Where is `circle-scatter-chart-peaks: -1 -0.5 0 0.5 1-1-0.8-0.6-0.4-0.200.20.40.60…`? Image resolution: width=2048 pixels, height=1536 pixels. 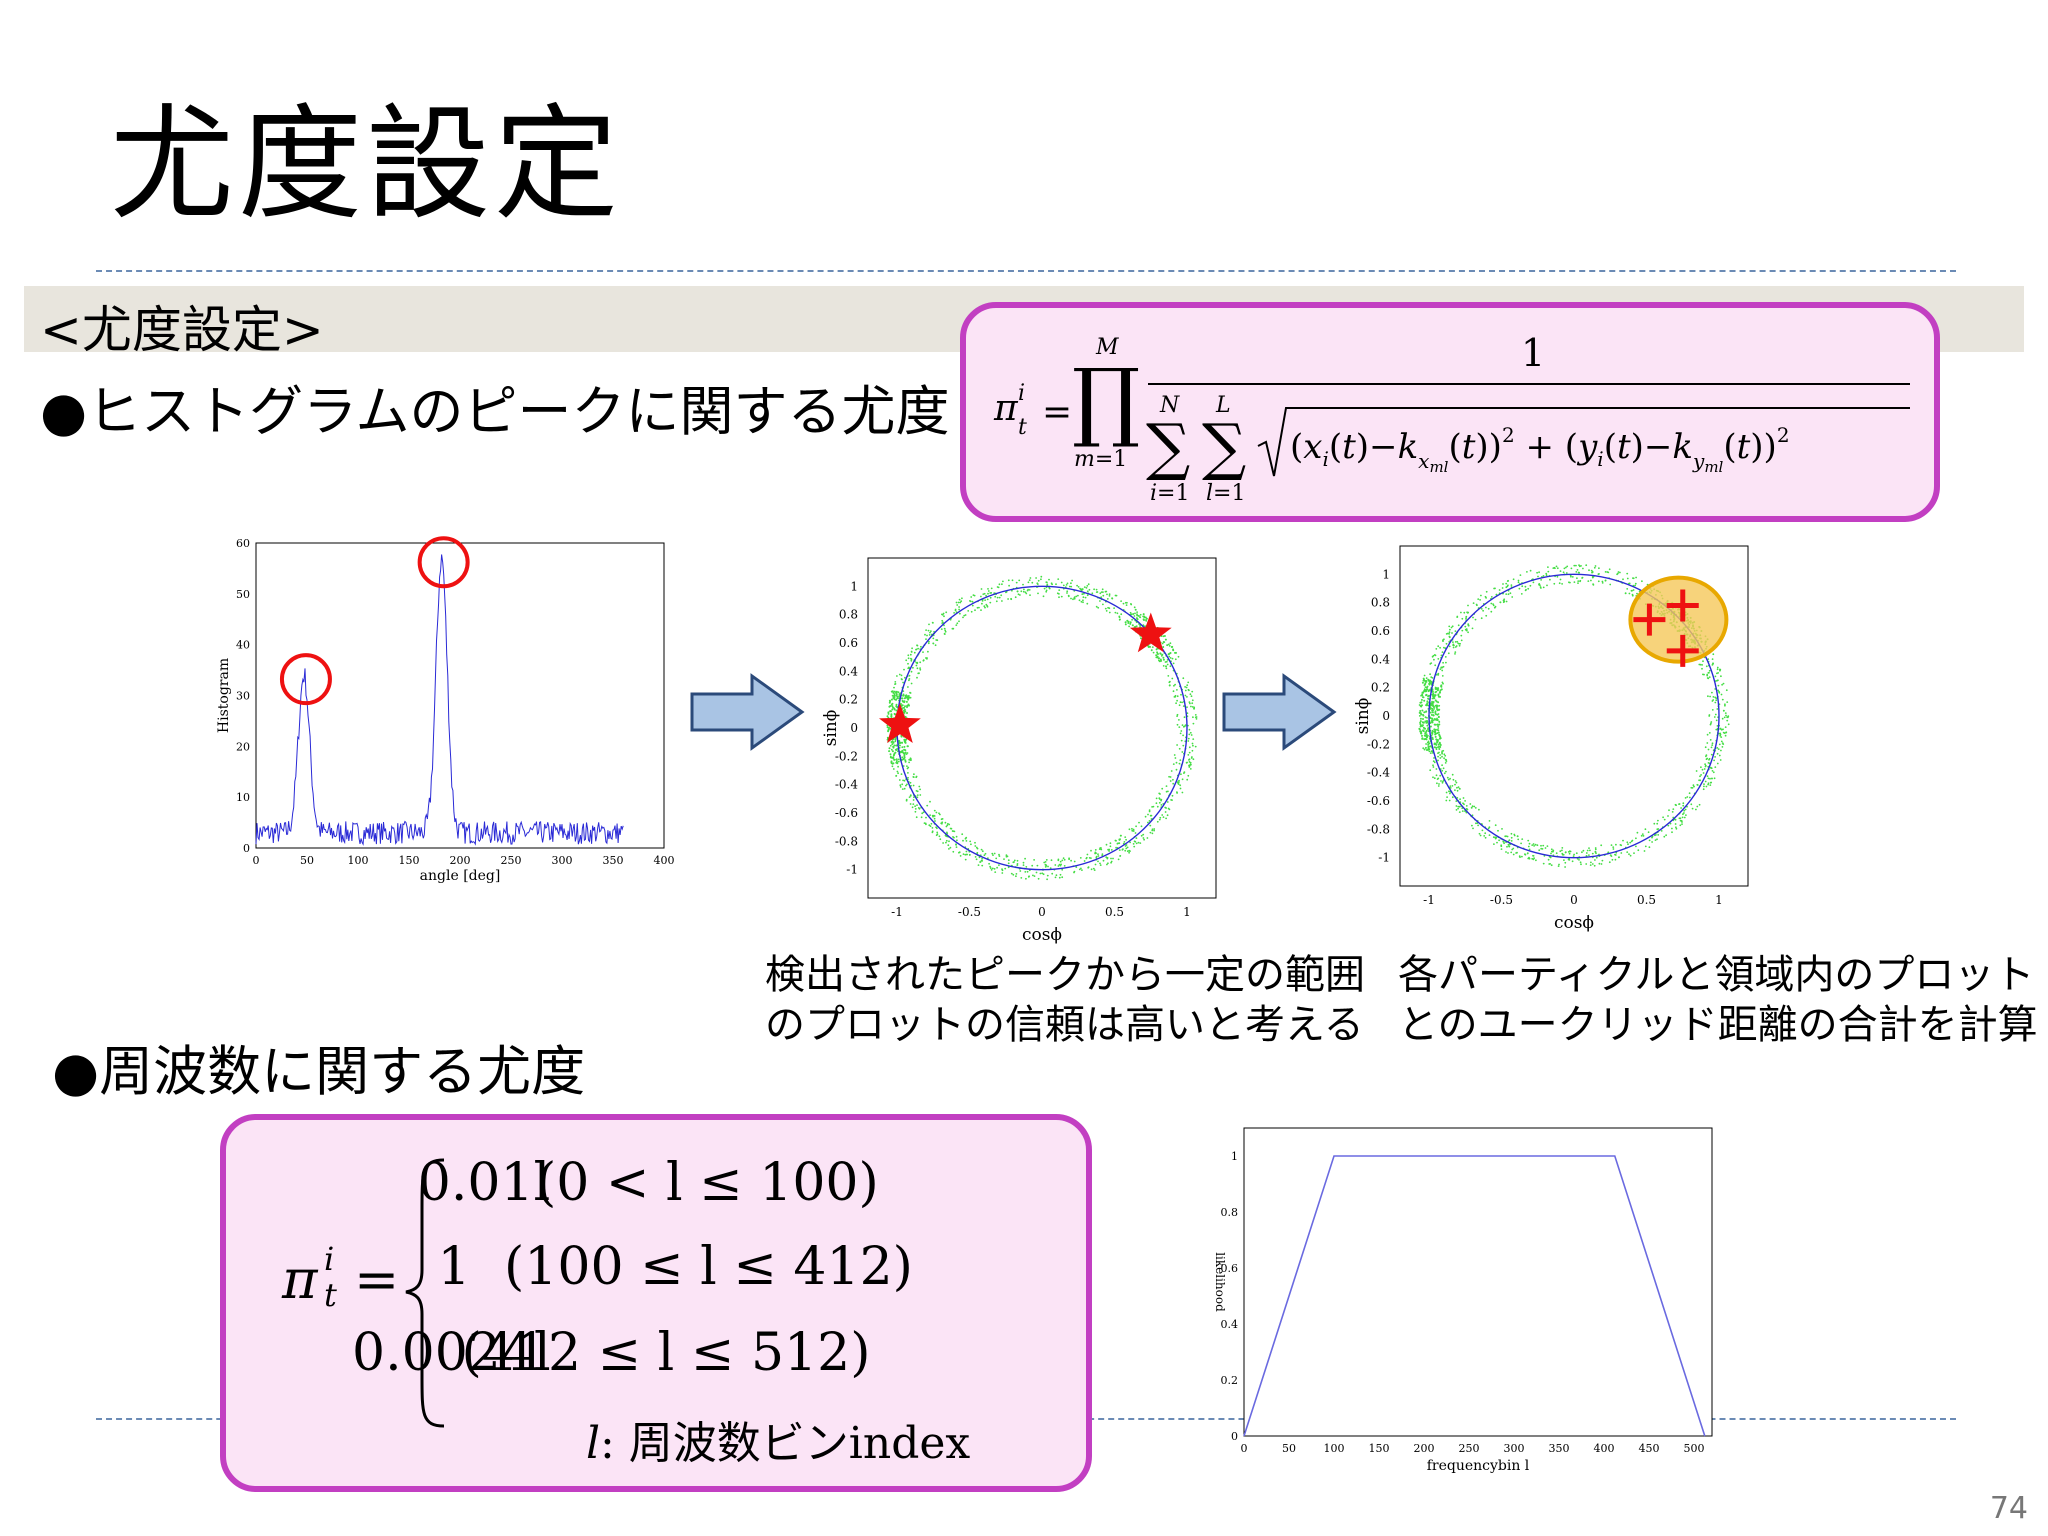 circle-scatter-chart-peaks: -1 -0.5 0 0.5 1-1-0.8-0.6-0.4-0.200.20.40.60… is located at coordinates (1019, 751).